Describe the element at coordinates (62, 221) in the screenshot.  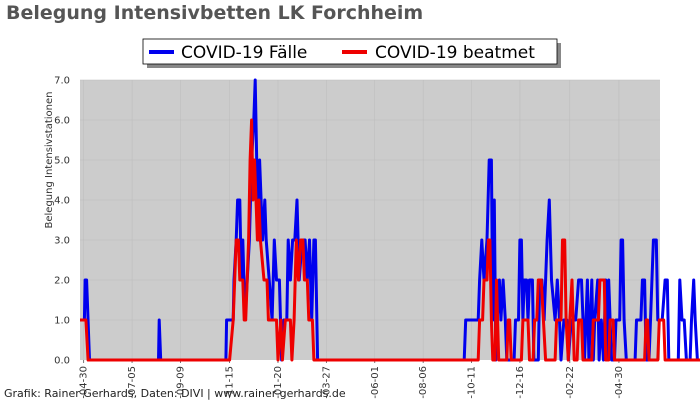
I see `y-axis-ticks: 0.0 1.0 2.0 3.0 4.0 5.0 6.0 7.0` at that location.